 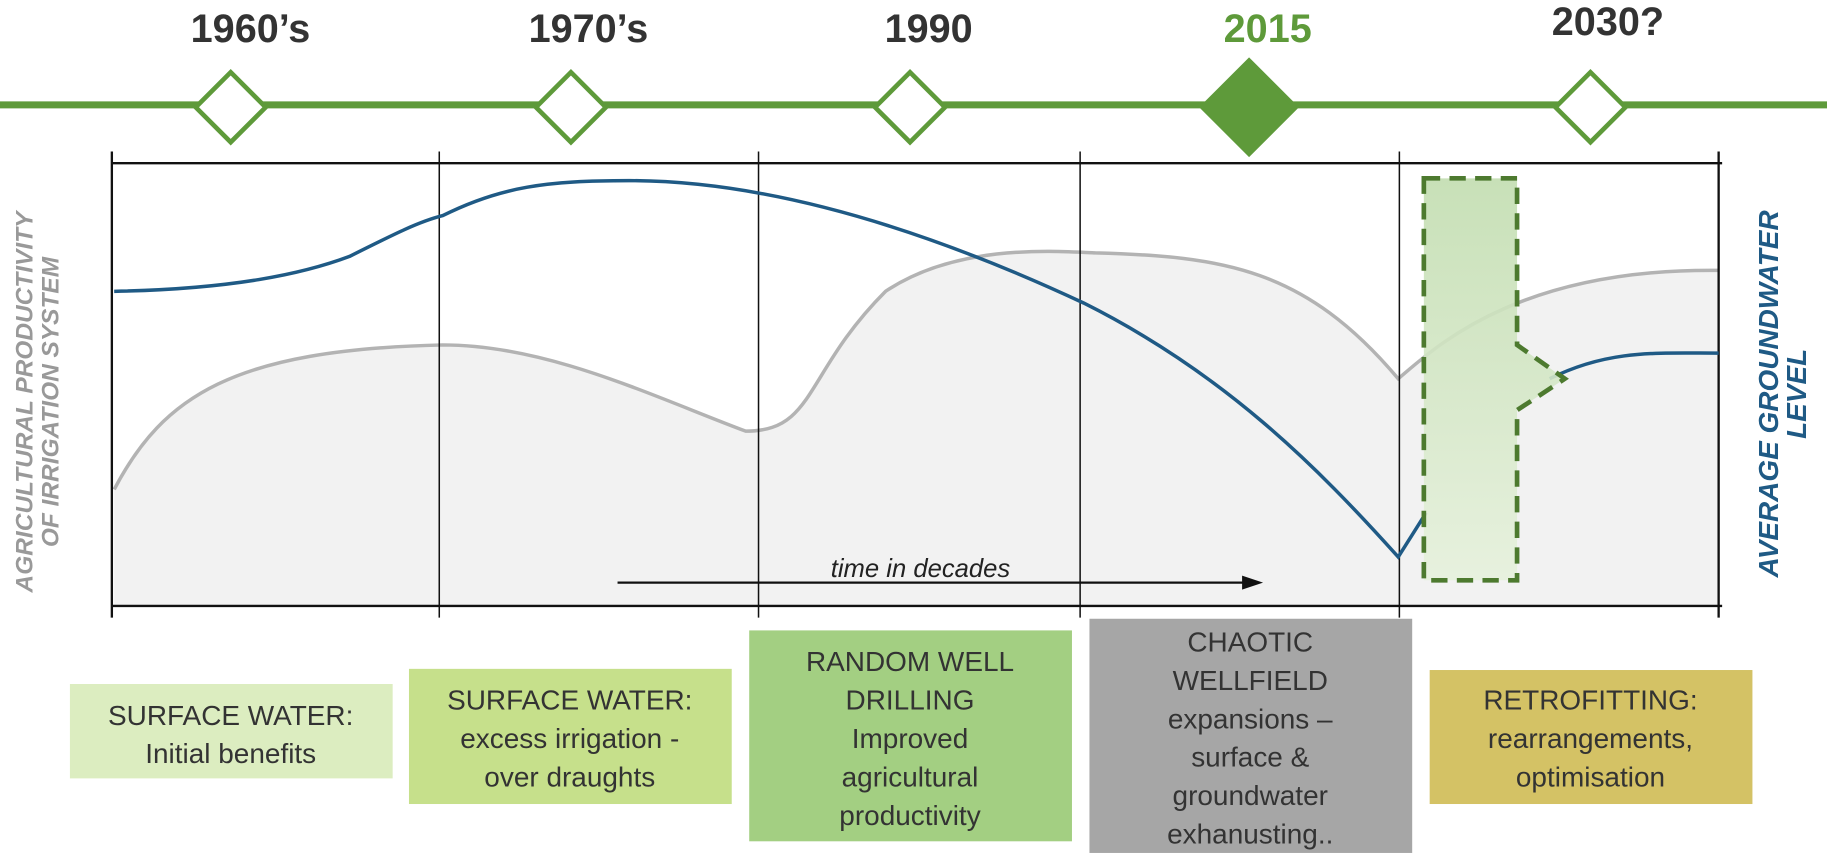 What do you see at coordinates (569, 777) in the screenshot?
I see `phase-text: over draughts` at bounding box center [569, 777].